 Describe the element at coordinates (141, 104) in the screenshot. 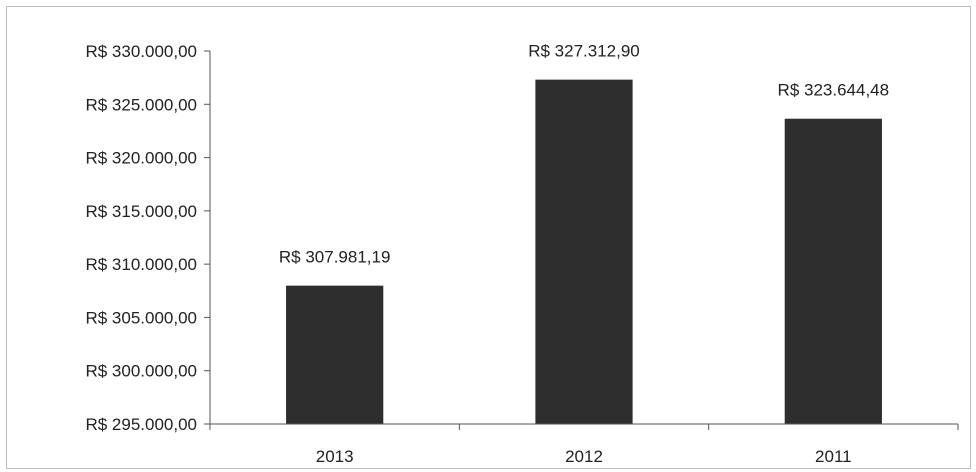

I see `y-tick-label: R$ 325.000,00` at that location.